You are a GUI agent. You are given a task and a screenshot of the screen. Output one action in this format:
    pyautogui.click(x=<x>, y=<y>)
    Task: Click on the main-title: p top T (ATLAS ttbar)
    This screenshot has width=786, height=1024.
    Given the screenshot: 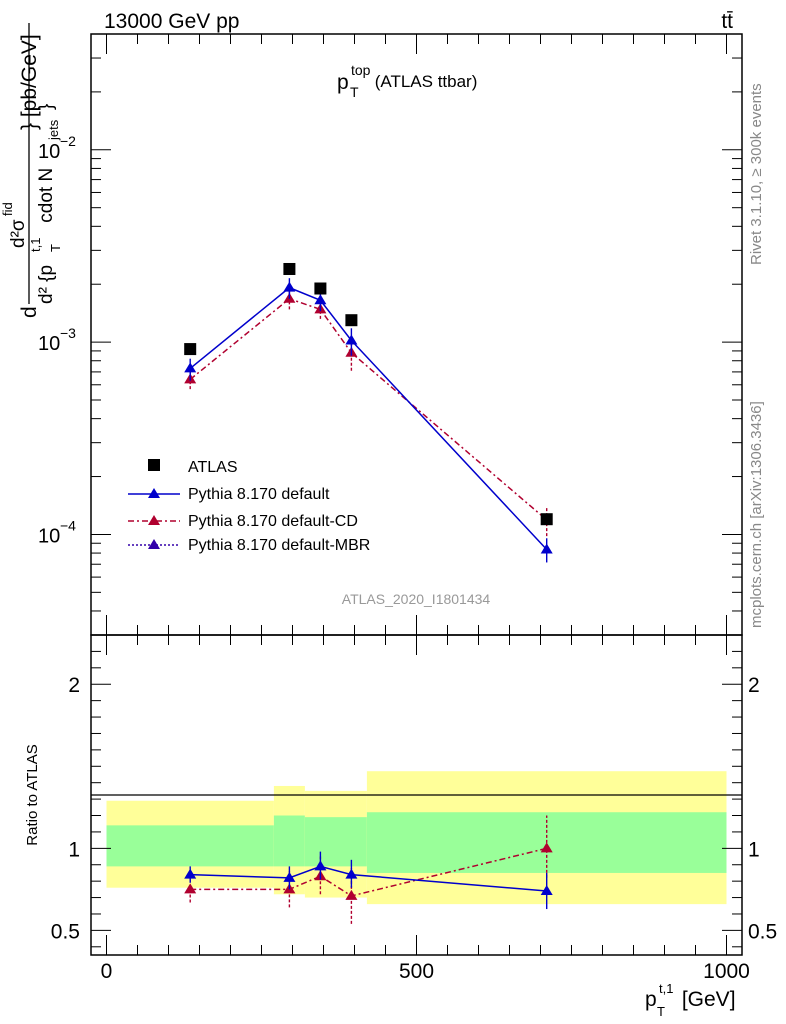 What is the action you would take?
    pyautogui.click(x=407, y=81)
    